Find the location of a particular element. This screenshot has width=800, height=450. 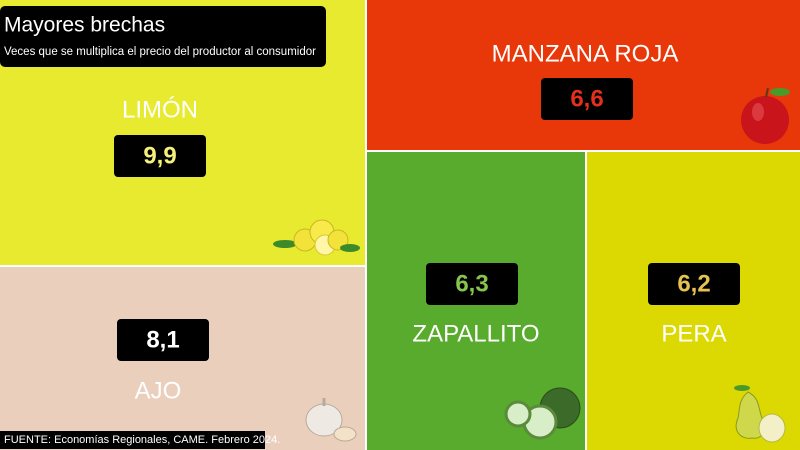

title-box is located at coordinates (163, 36).